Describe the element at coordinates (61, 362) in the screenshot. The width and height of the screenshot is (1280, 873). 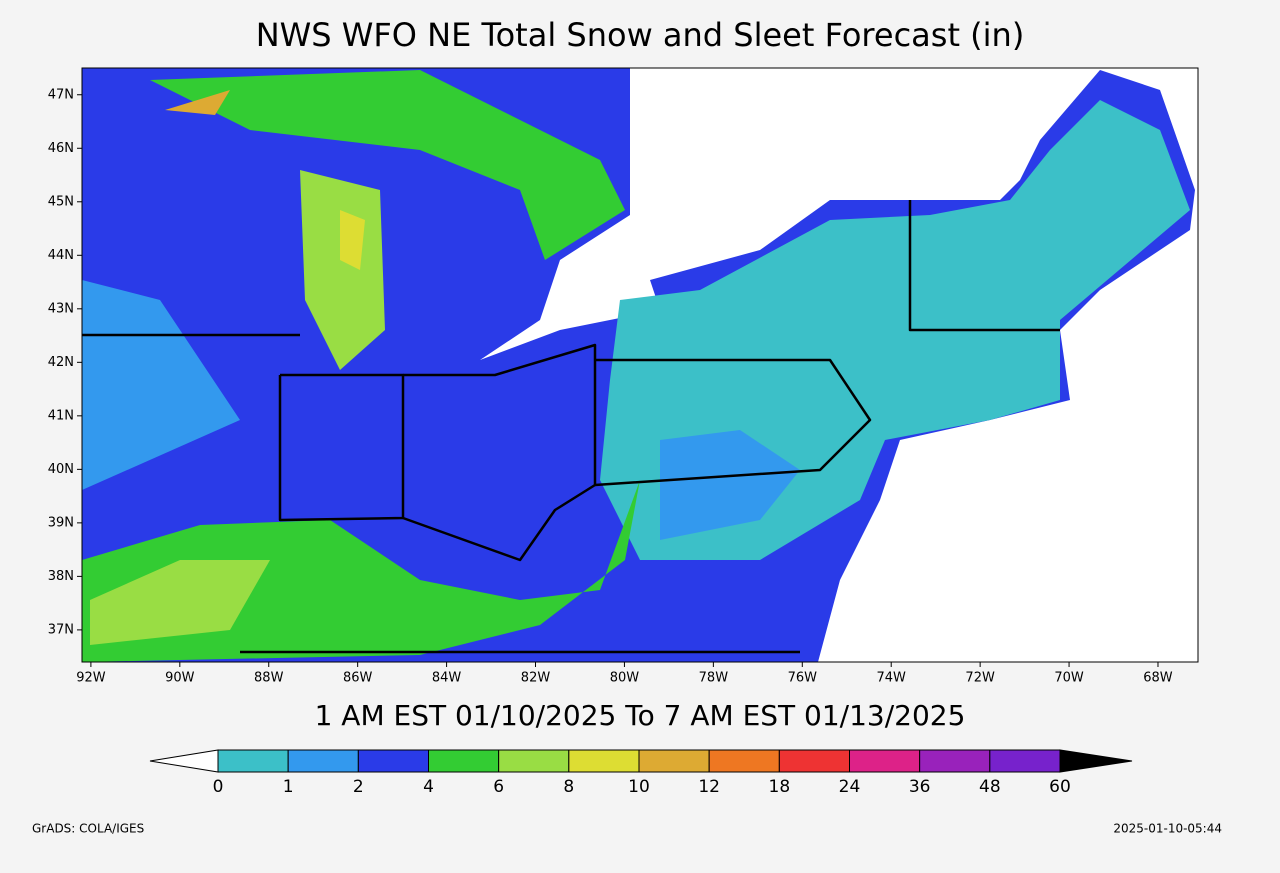
I see `lat-tick-label: 42N` at that location.